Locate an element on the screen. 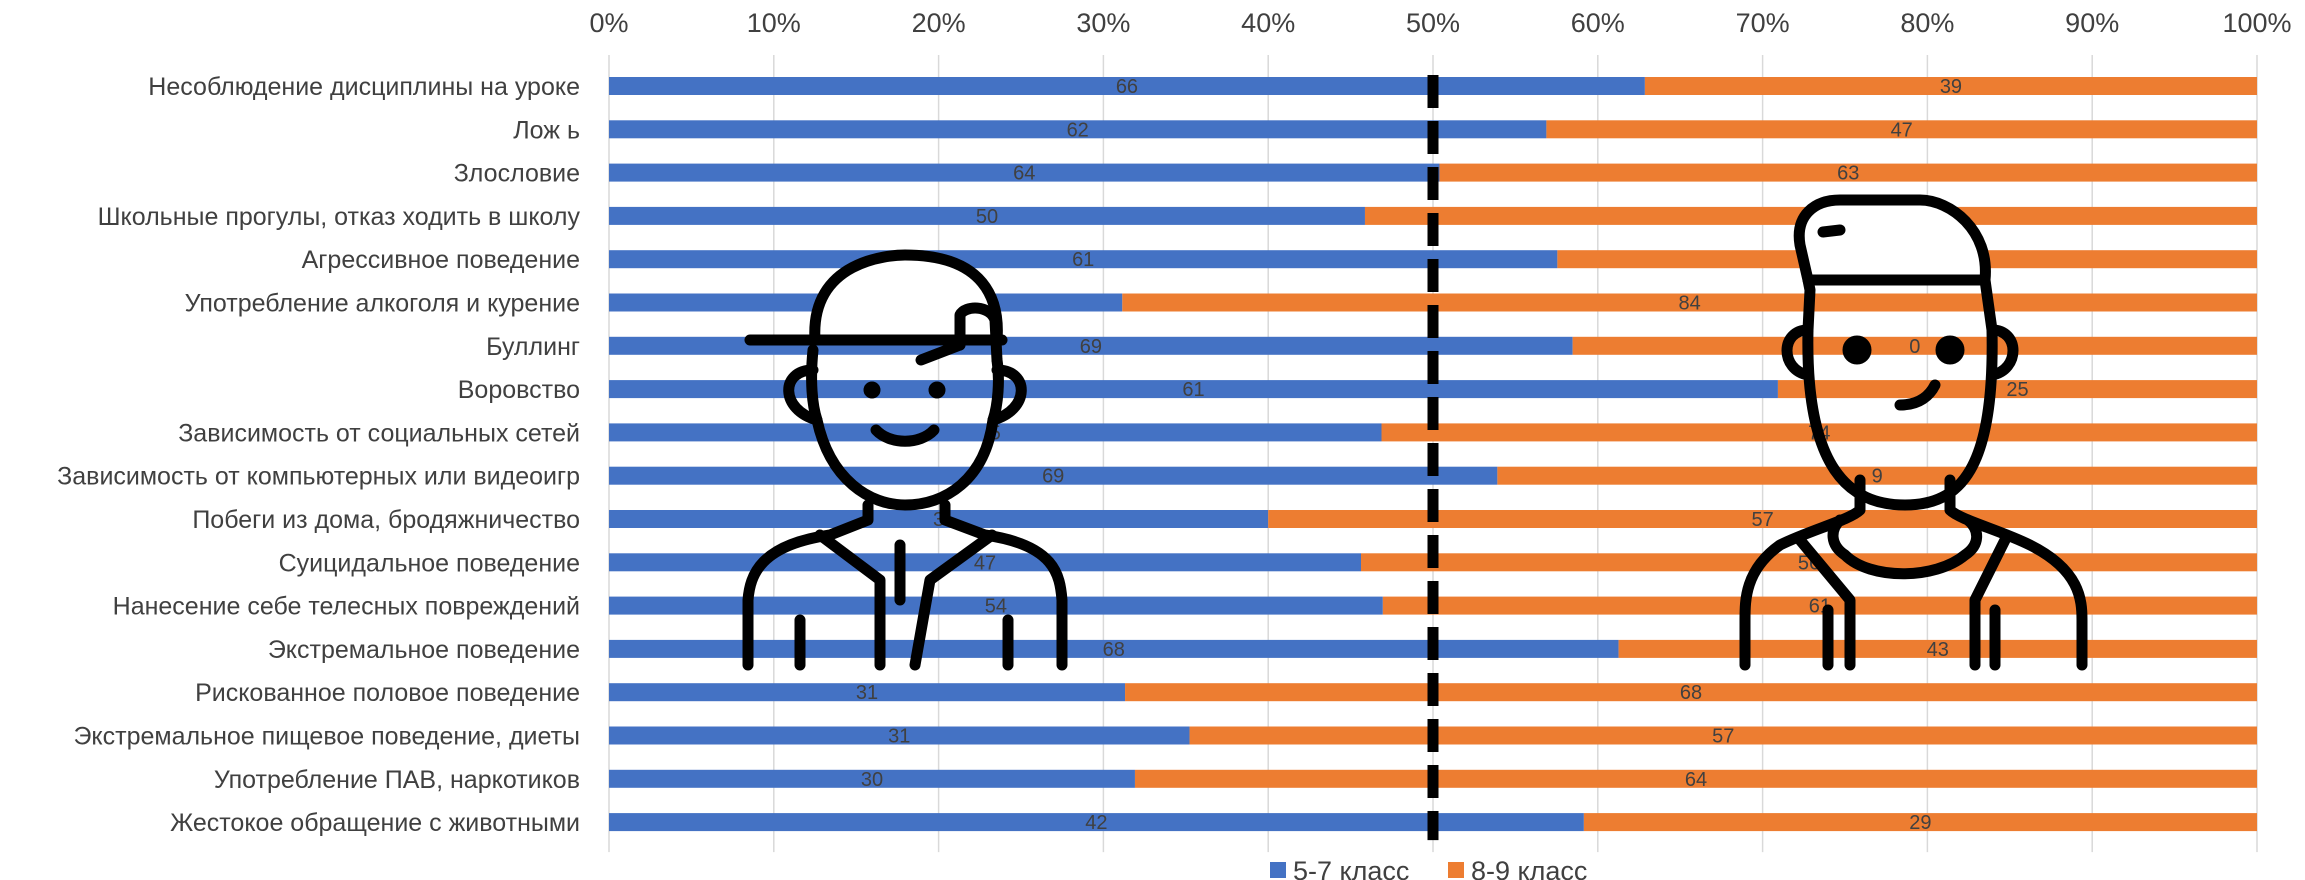 The height and width of the screenshot is (880, 2305). data-label-5-7: 66 is located at coordinates (1127, 87).